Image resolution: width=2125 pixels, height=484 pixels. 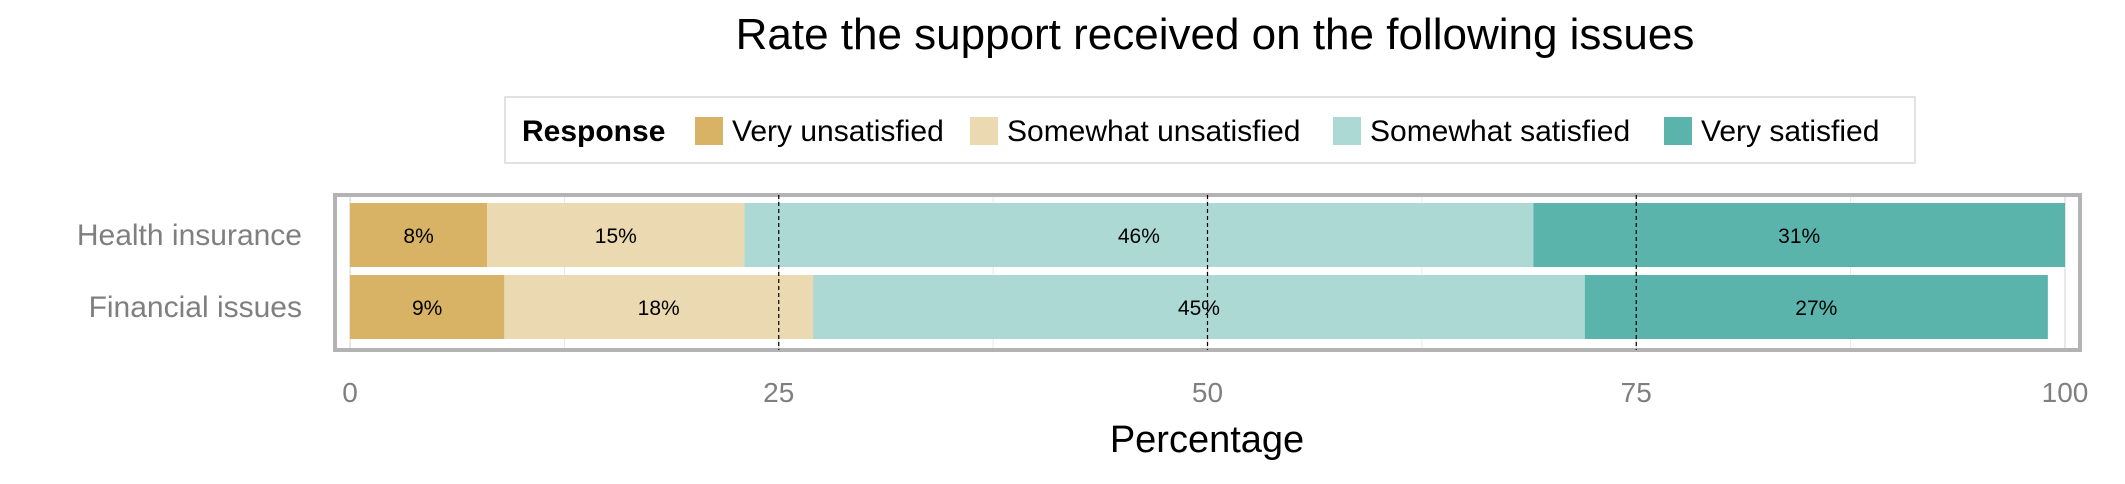 I want to click on data-labels: 8% 15% 46% 31% 9% 18% 45% 27%, so click(x=1120, y=272).